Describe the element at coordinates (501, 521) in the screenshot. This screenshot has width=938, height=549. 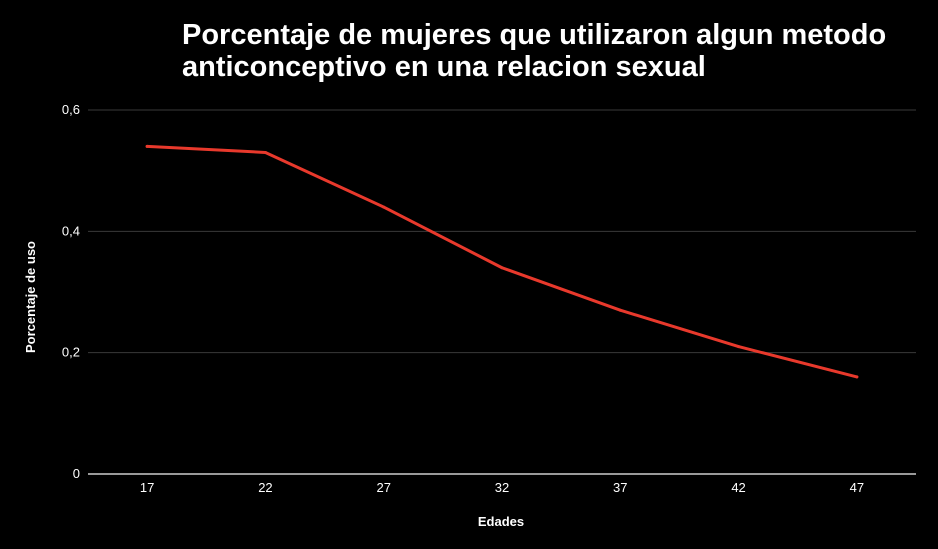
I see `x-axis-label: Edades` at that location.